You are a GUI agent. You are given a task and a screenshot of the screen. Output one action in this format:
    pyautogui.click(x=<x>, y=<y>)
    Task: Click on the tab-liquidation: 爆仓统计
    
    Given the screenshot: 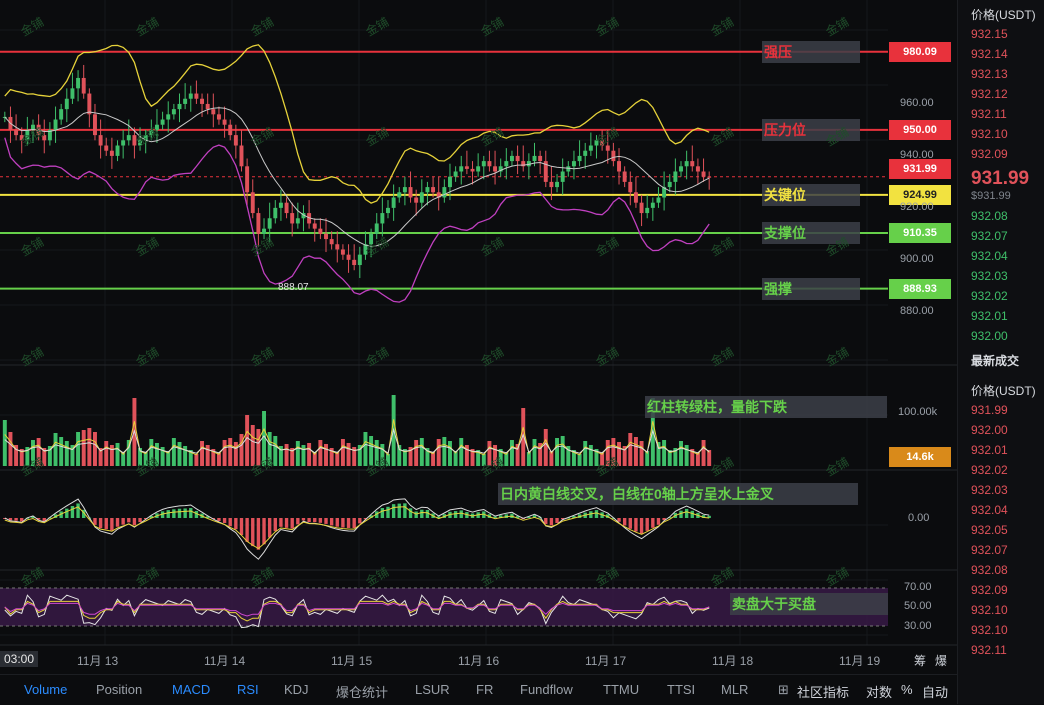 What is the action you would take?
    pyautogui.click(x=362, y=692)
    